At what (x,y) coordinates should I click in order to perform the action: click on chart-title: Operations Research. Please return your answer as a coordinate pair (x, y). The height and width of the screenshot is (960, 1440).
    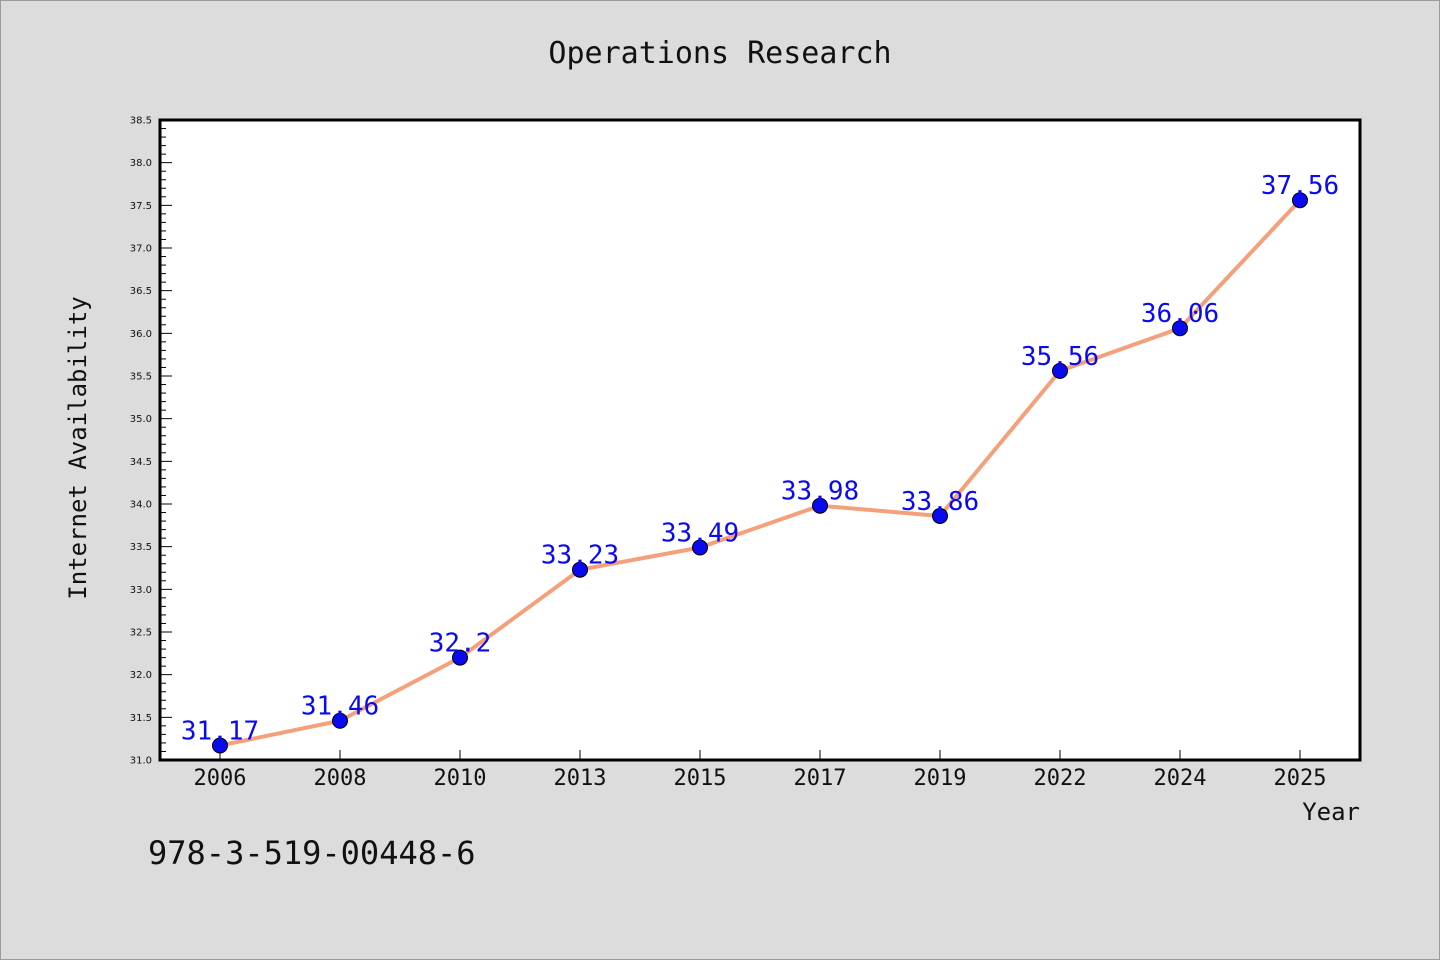
    Looking at the image, I should click on (719, 53).